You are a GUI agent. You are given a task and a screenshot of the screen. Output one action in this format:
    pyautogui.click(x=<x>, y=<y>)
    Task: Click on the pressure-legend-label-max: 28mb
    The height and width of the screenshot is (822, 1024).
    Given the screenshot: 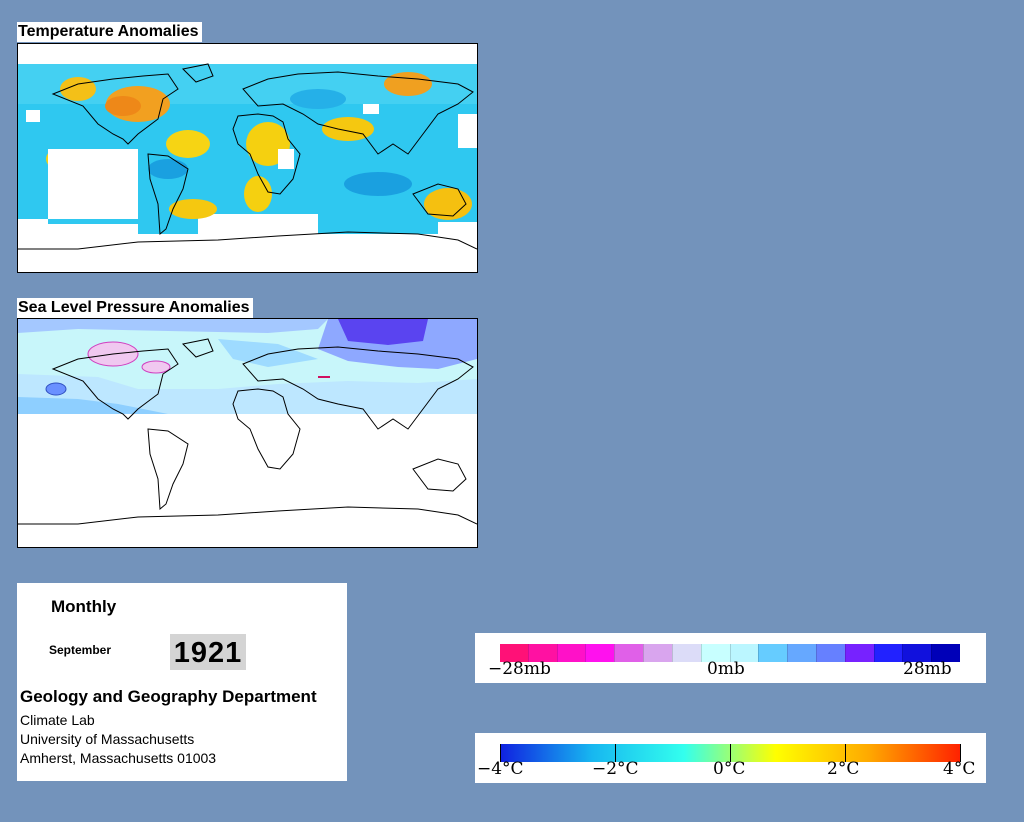 What is the action you would take?
    pyautogui.click(x=927, y=669)
    